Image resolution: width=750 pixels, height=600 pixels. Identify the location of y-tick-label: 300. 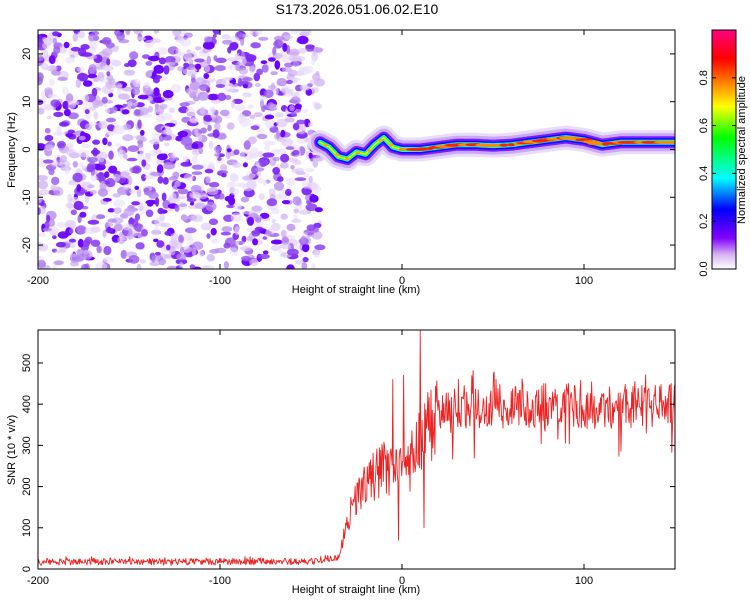
(27, 445).